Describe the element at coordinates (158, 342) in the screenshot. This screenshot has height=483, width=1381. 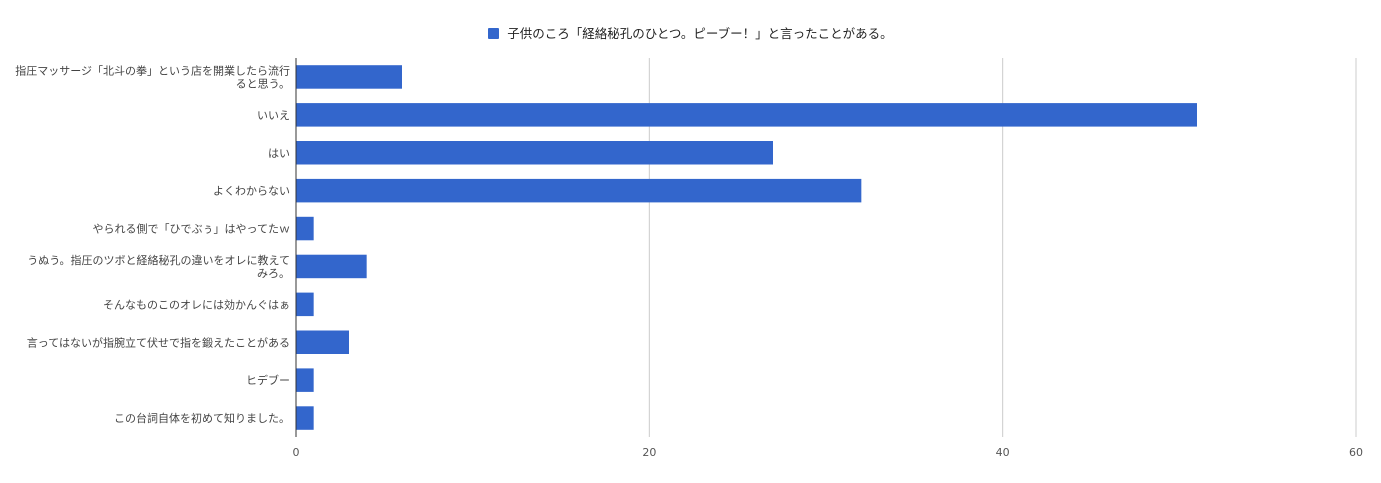
I see `category-label: 言ってはないが指腕立て伏せで指を鍛えたことがある` at that location.